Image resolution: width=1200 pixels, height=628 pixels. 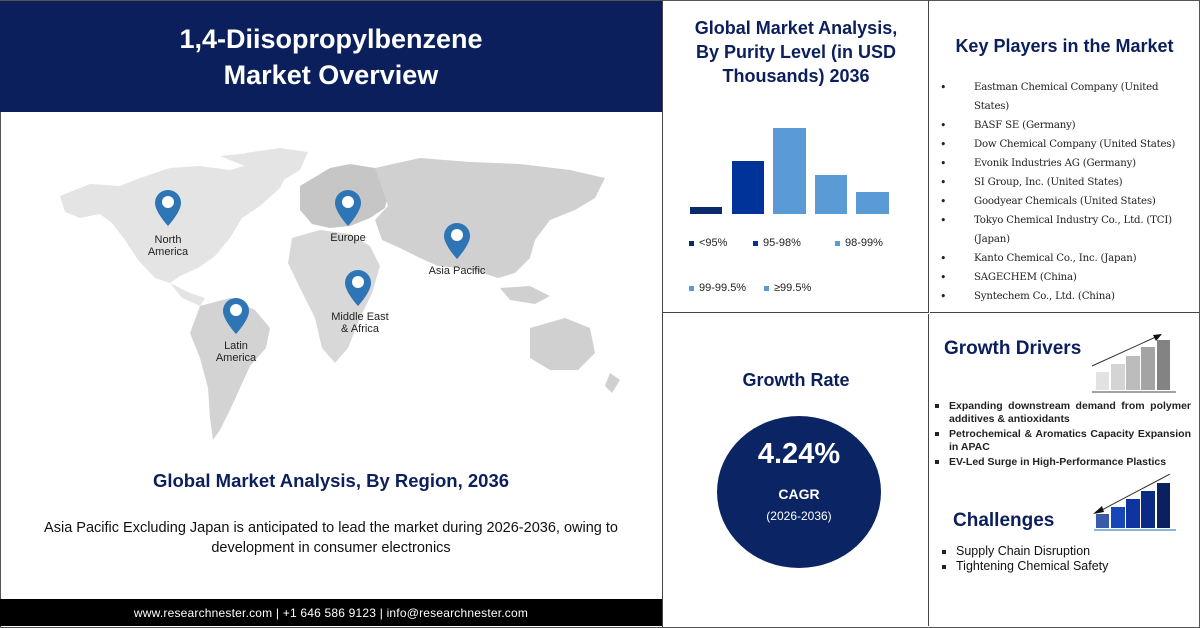 What do you see at coordinates (799, 516) in the screenshot?
I see `cagr-period: (2026-2036)` at bounding box center [799, 516].